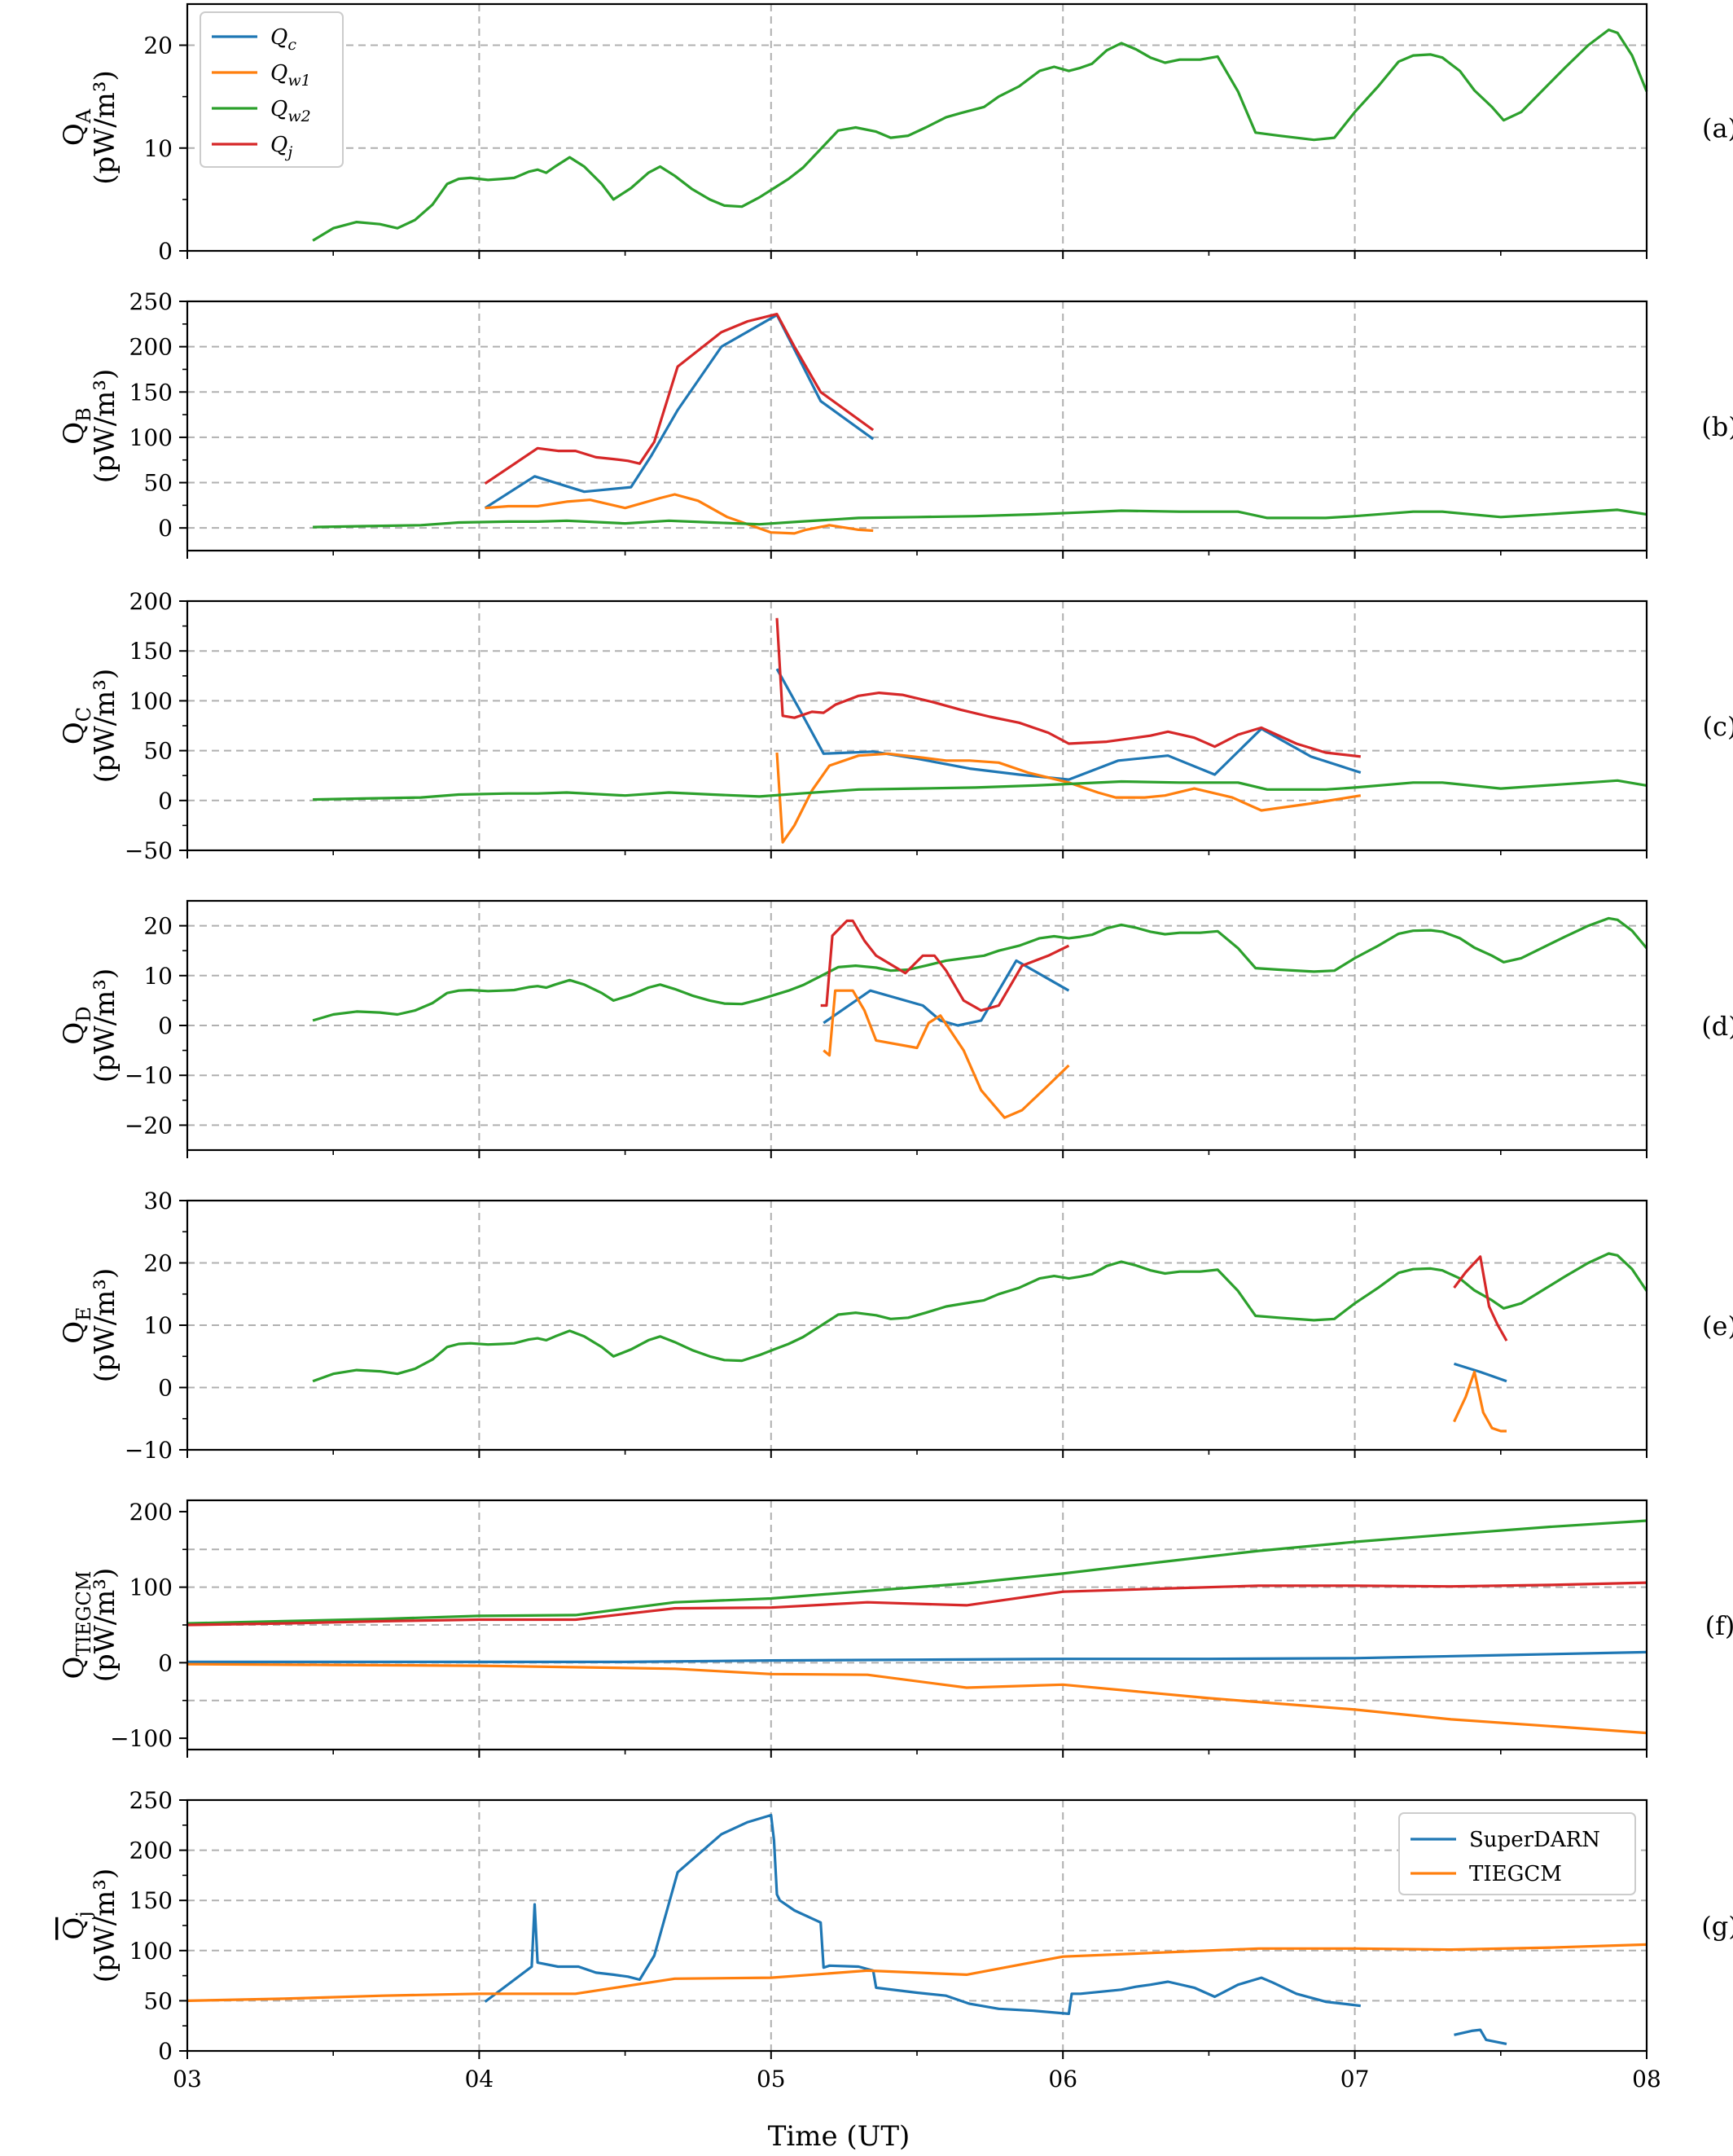 This screenshot has height=2156, width=1733. Describe the element at coordinates (895, 1326) in the screenshot. I see `panel-e: −10 0 10 20 30 QE(pW/m³) (e)` at that location.